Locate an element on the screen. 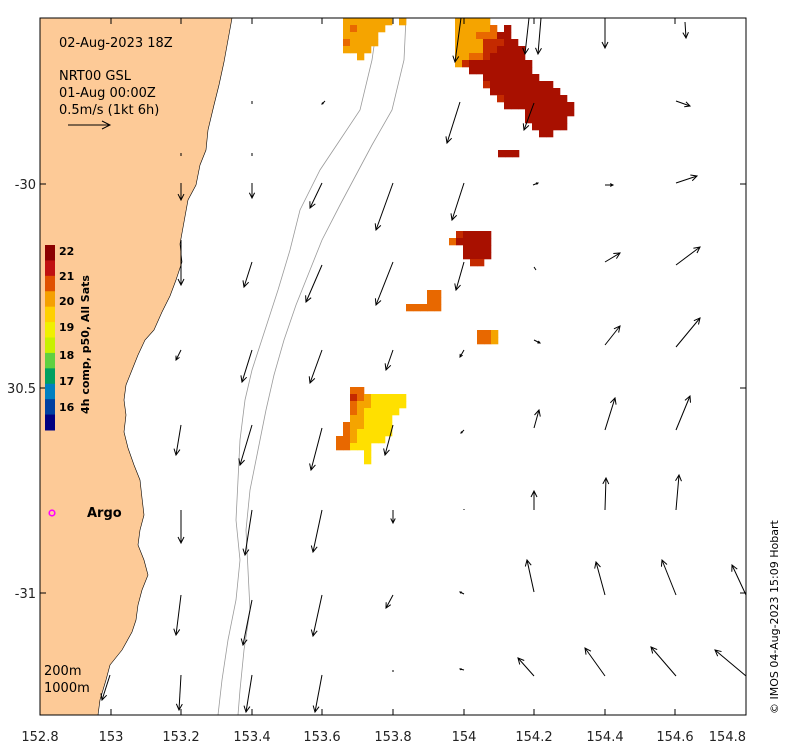 The image size is (790, 750). map-date: 02-Aug-2023 18Z is located at coordinates (116, 43).